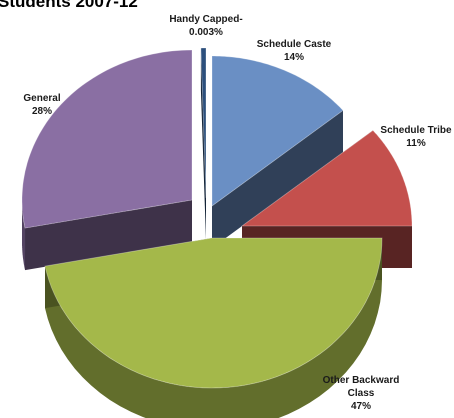 Image resolution: width=454 pixels, height=418 pixels. I want to click on slice-side-handy-capped, so click(203, 144).